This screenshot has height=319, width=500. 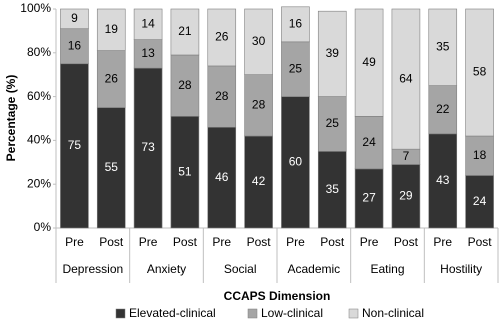 I want to click on data-label: 42, so click(x=259, y=181).